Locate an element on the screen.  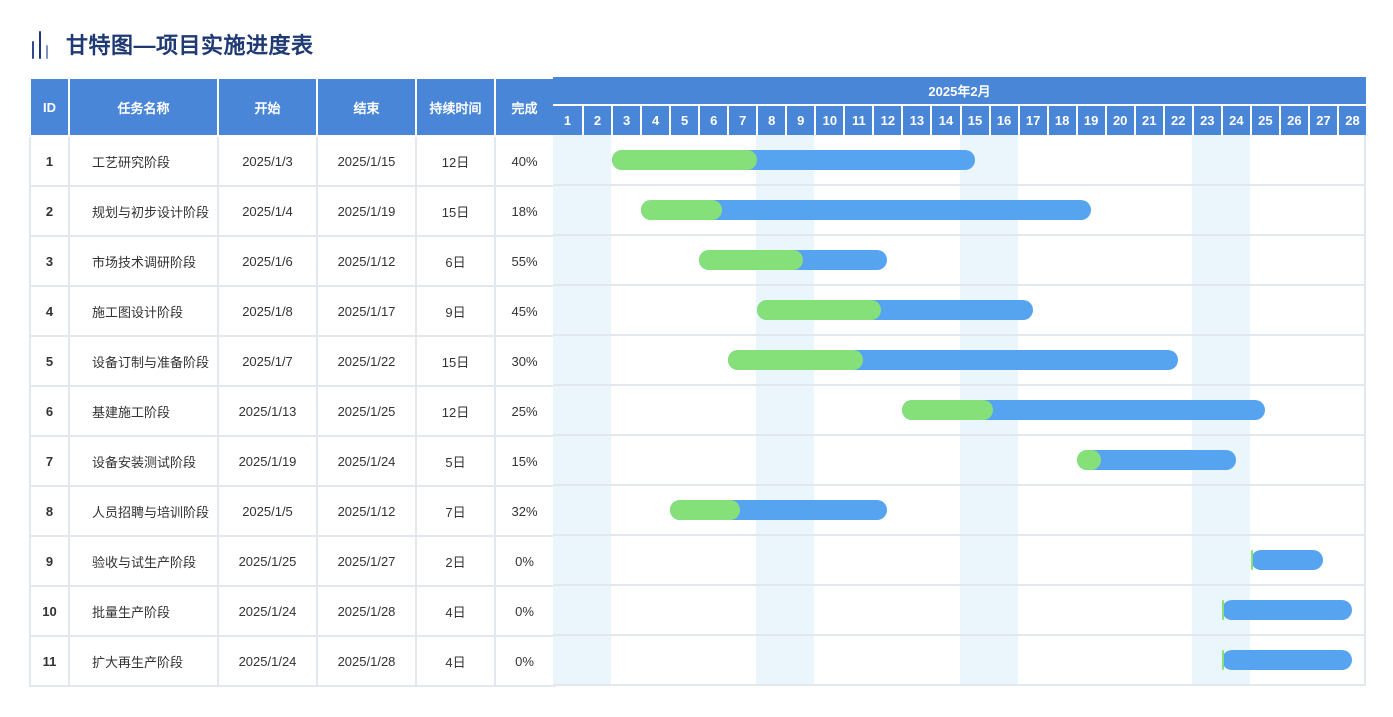
day-label: 23 is located at coordinates (1206, 120).